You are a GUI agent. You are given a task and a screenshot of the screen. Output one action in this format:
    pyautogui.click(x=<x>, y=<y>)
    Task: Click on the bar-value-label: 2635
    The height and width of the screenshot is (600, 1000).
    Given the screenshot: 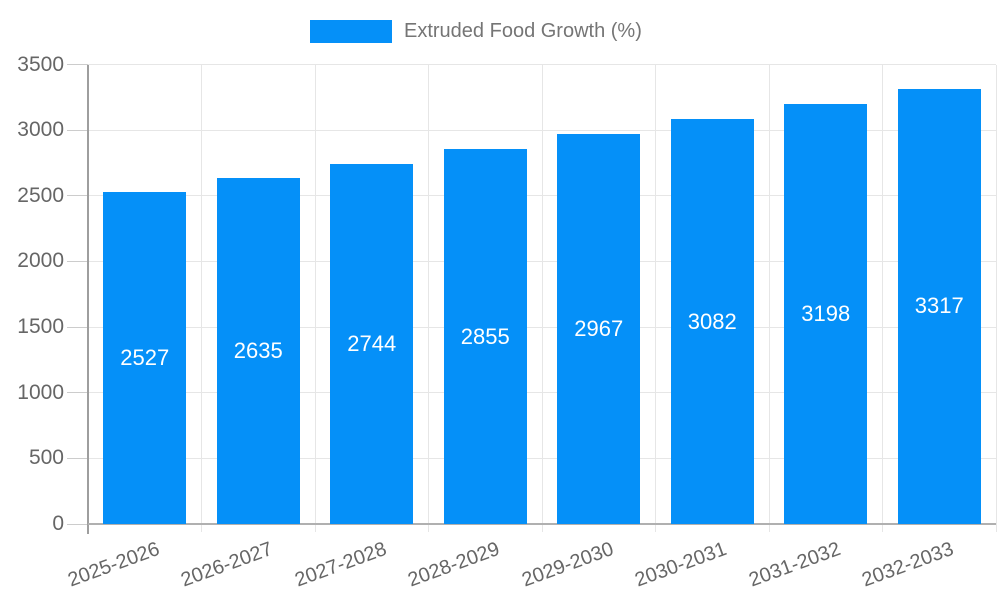 What is the action you would take?
    pyautogui.click(x=258, y=351)
    